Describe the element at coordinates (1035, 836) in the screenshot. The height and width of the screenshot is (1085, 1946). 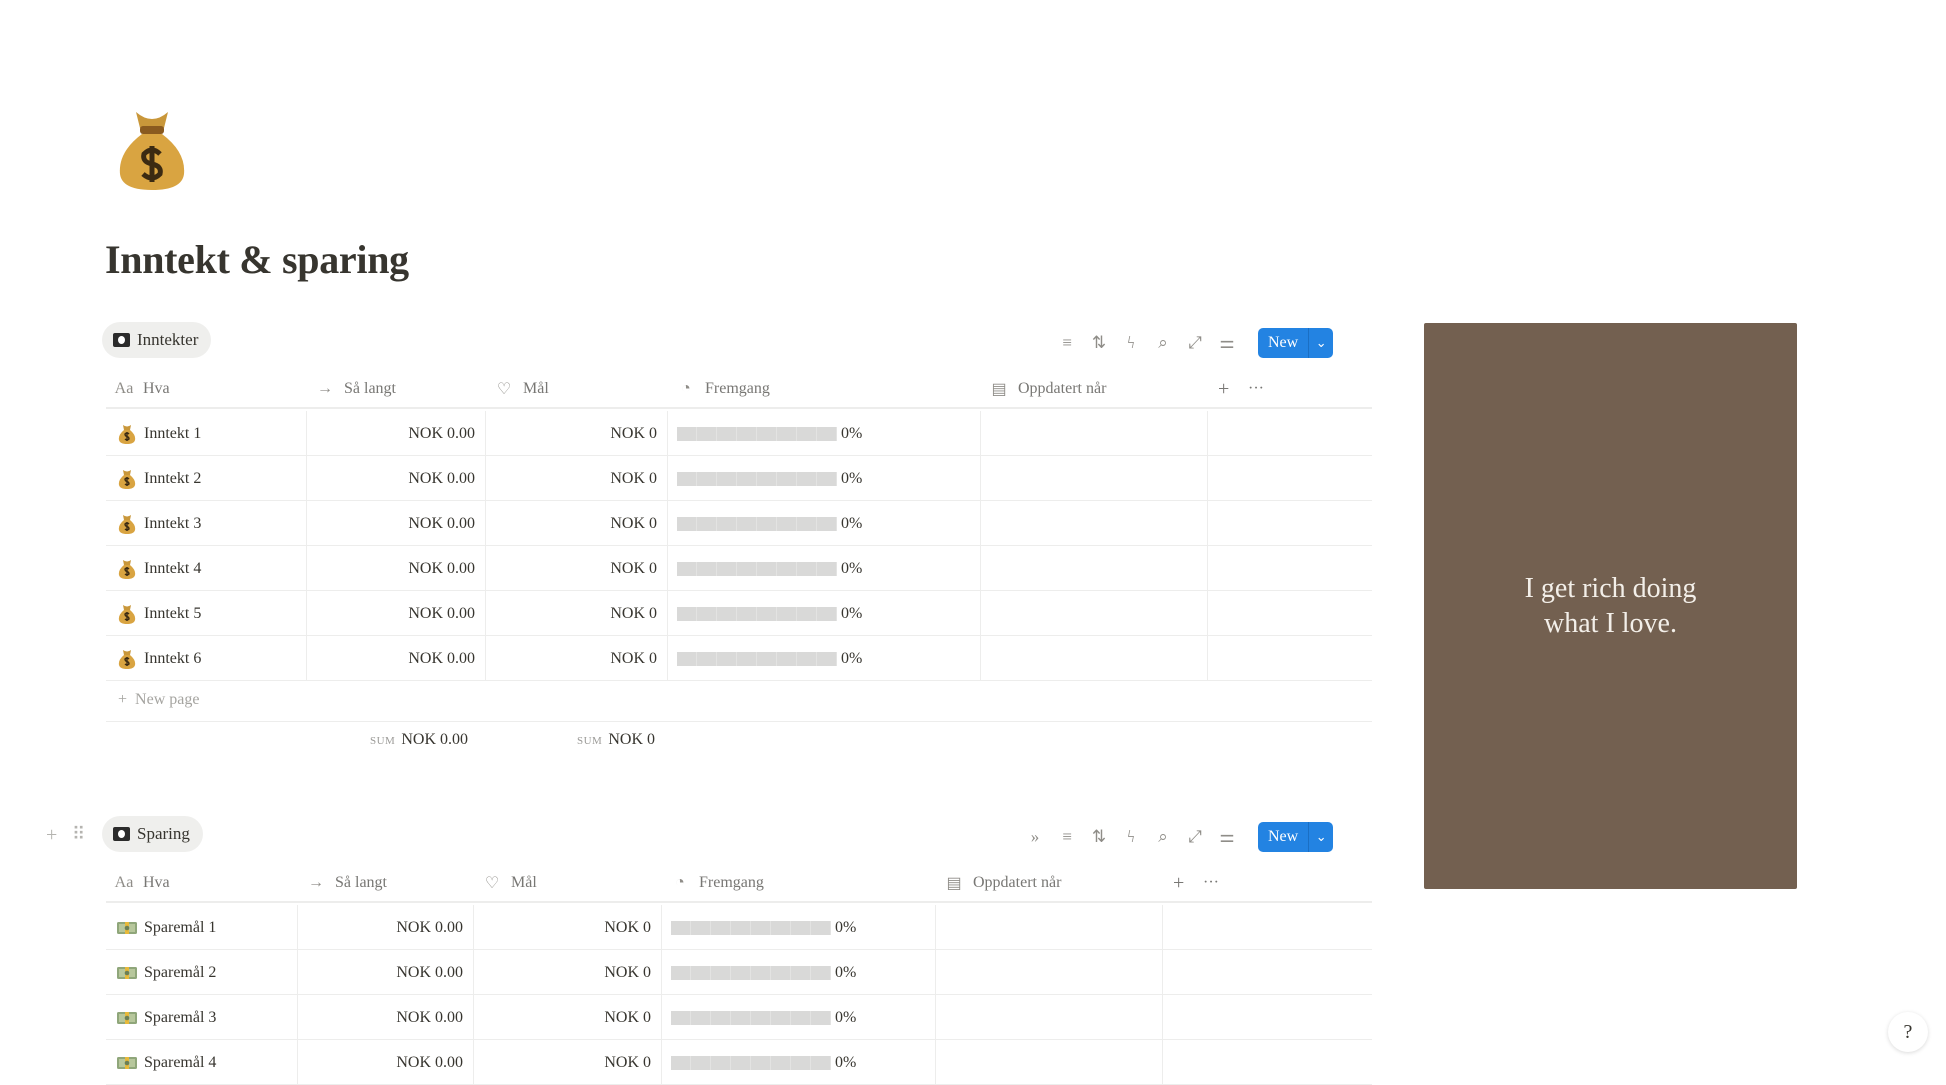
I see `double-chevron-right-icon: »` at that location.